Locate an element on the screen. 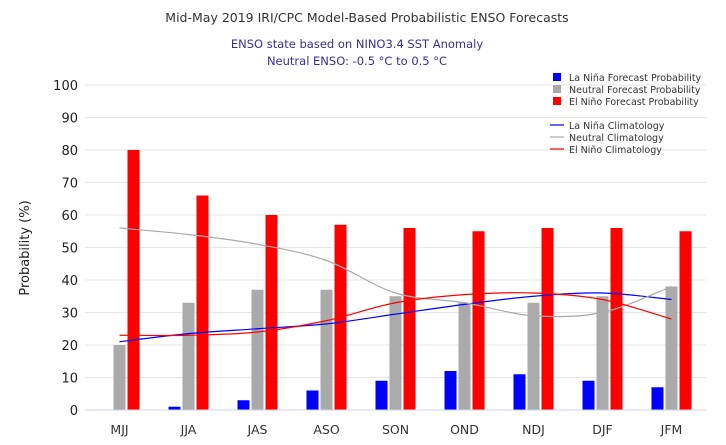  bar-neutral-forecast-probability-mjj is located at coordinates (119, 377).